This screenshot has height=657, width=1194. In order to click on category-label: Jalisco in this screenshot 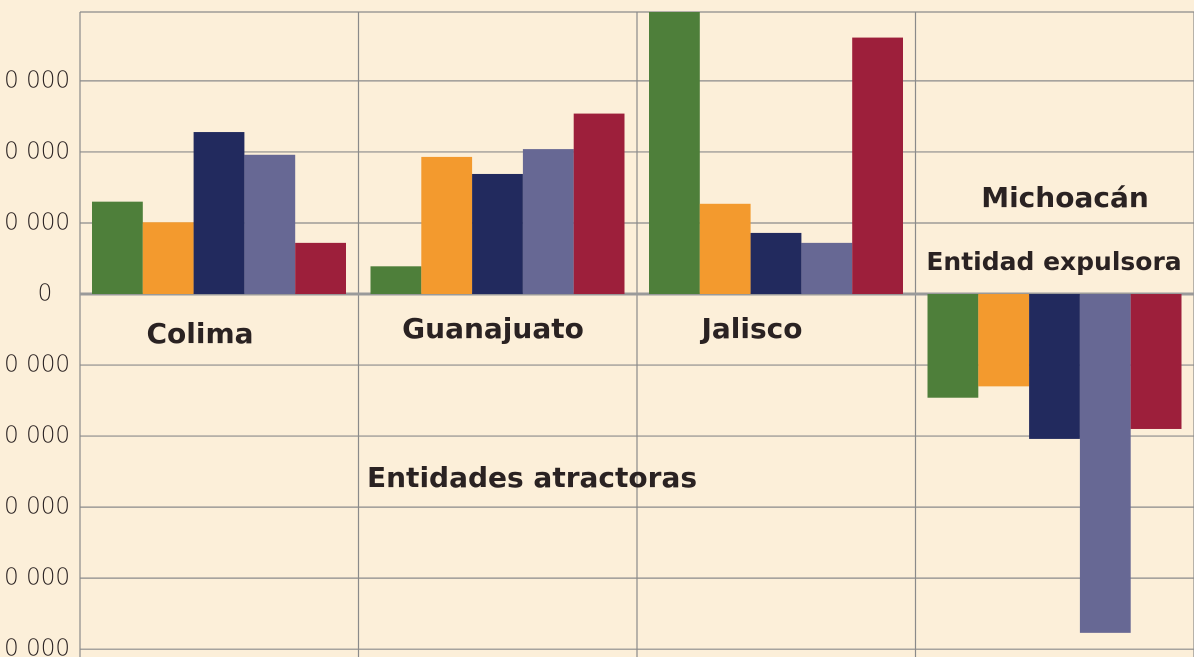, I will do `click(750, 328)`.